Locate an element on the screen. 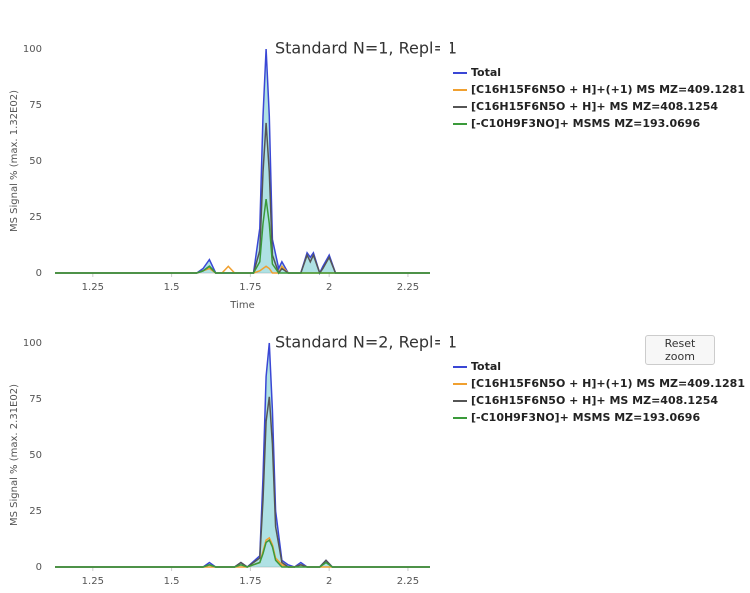 Image resolution: width=750 pixels, height=593 pixels. reset-zoom-button: Reset zoom is located at coordinates (680, 350).